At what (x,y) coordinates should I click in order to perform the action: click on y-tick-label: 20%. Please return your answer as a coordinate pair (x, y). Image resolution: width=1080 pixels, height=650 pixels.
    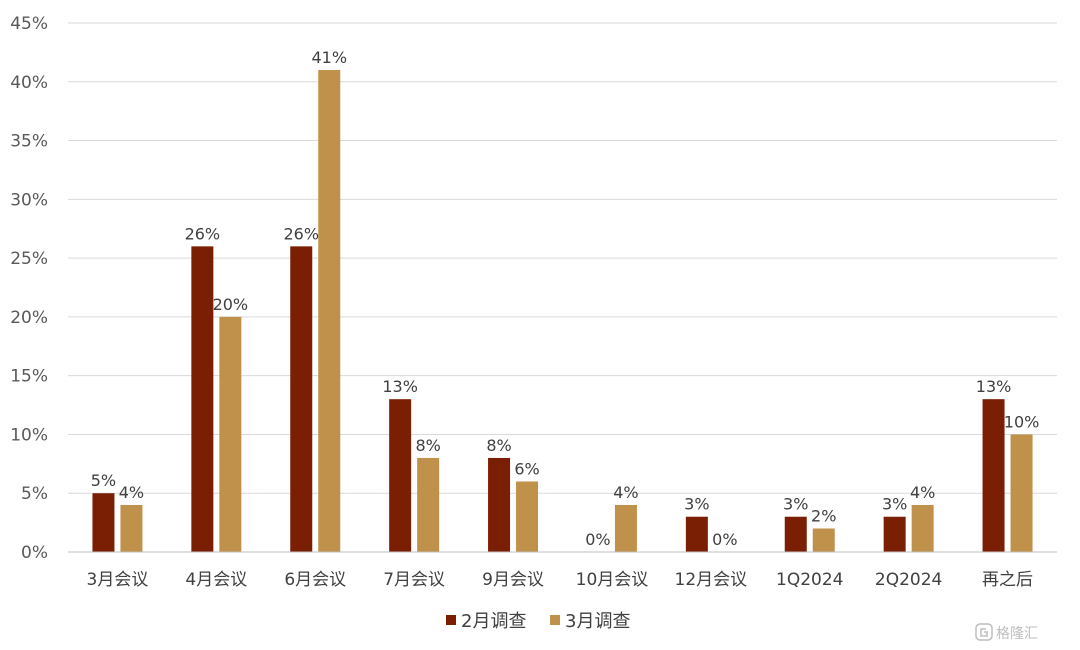
    Looking at the image, I should click on (29, 318).